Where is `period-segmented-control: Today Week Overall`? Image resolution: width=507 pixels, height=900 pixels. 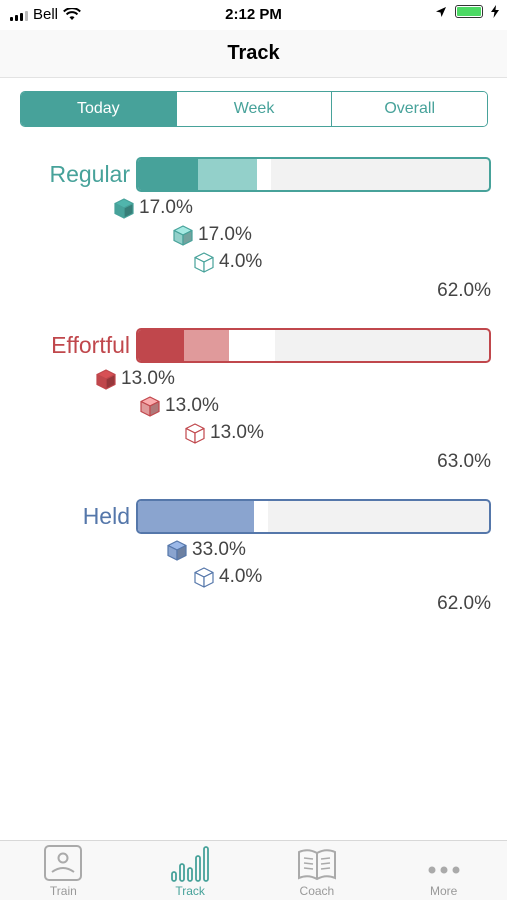
period-segmented-control: Today Week Overall is located at coordinates (254, 109).